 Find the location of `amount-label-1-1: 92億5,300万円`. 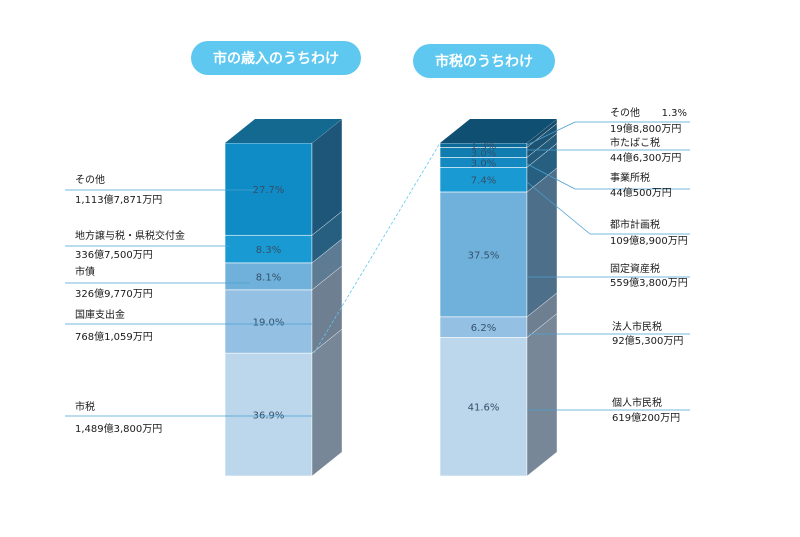

amount-label-1-1: 92億5,300万円 is located at coordinates (647, 340).